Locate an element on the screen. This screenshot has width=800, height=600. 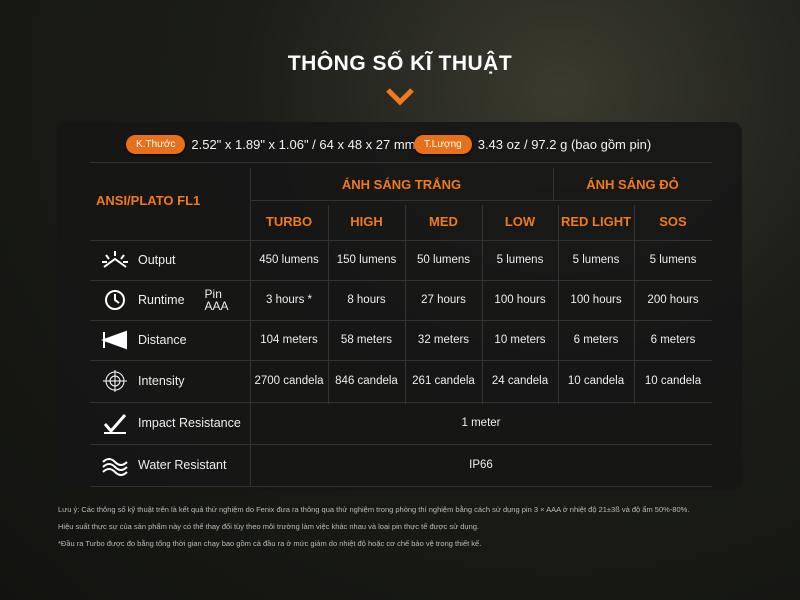
row-label-text: Intensity is located at coordinates (161, 381).